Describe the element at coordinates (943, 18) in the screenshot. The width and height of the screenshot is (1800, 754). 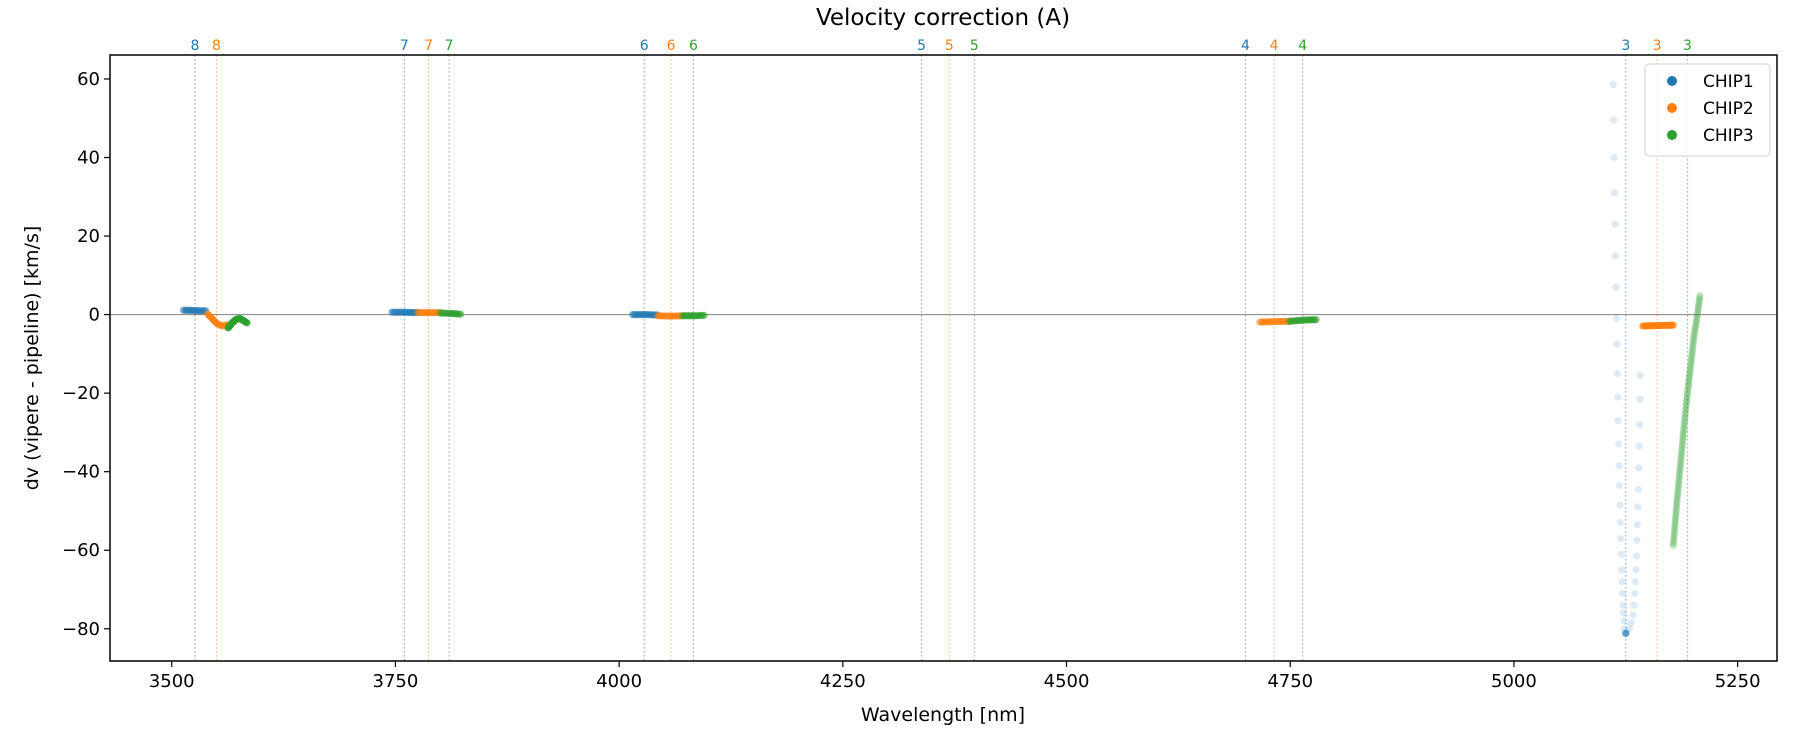
I see `chart-title: Velocity correction (A)` at that location.